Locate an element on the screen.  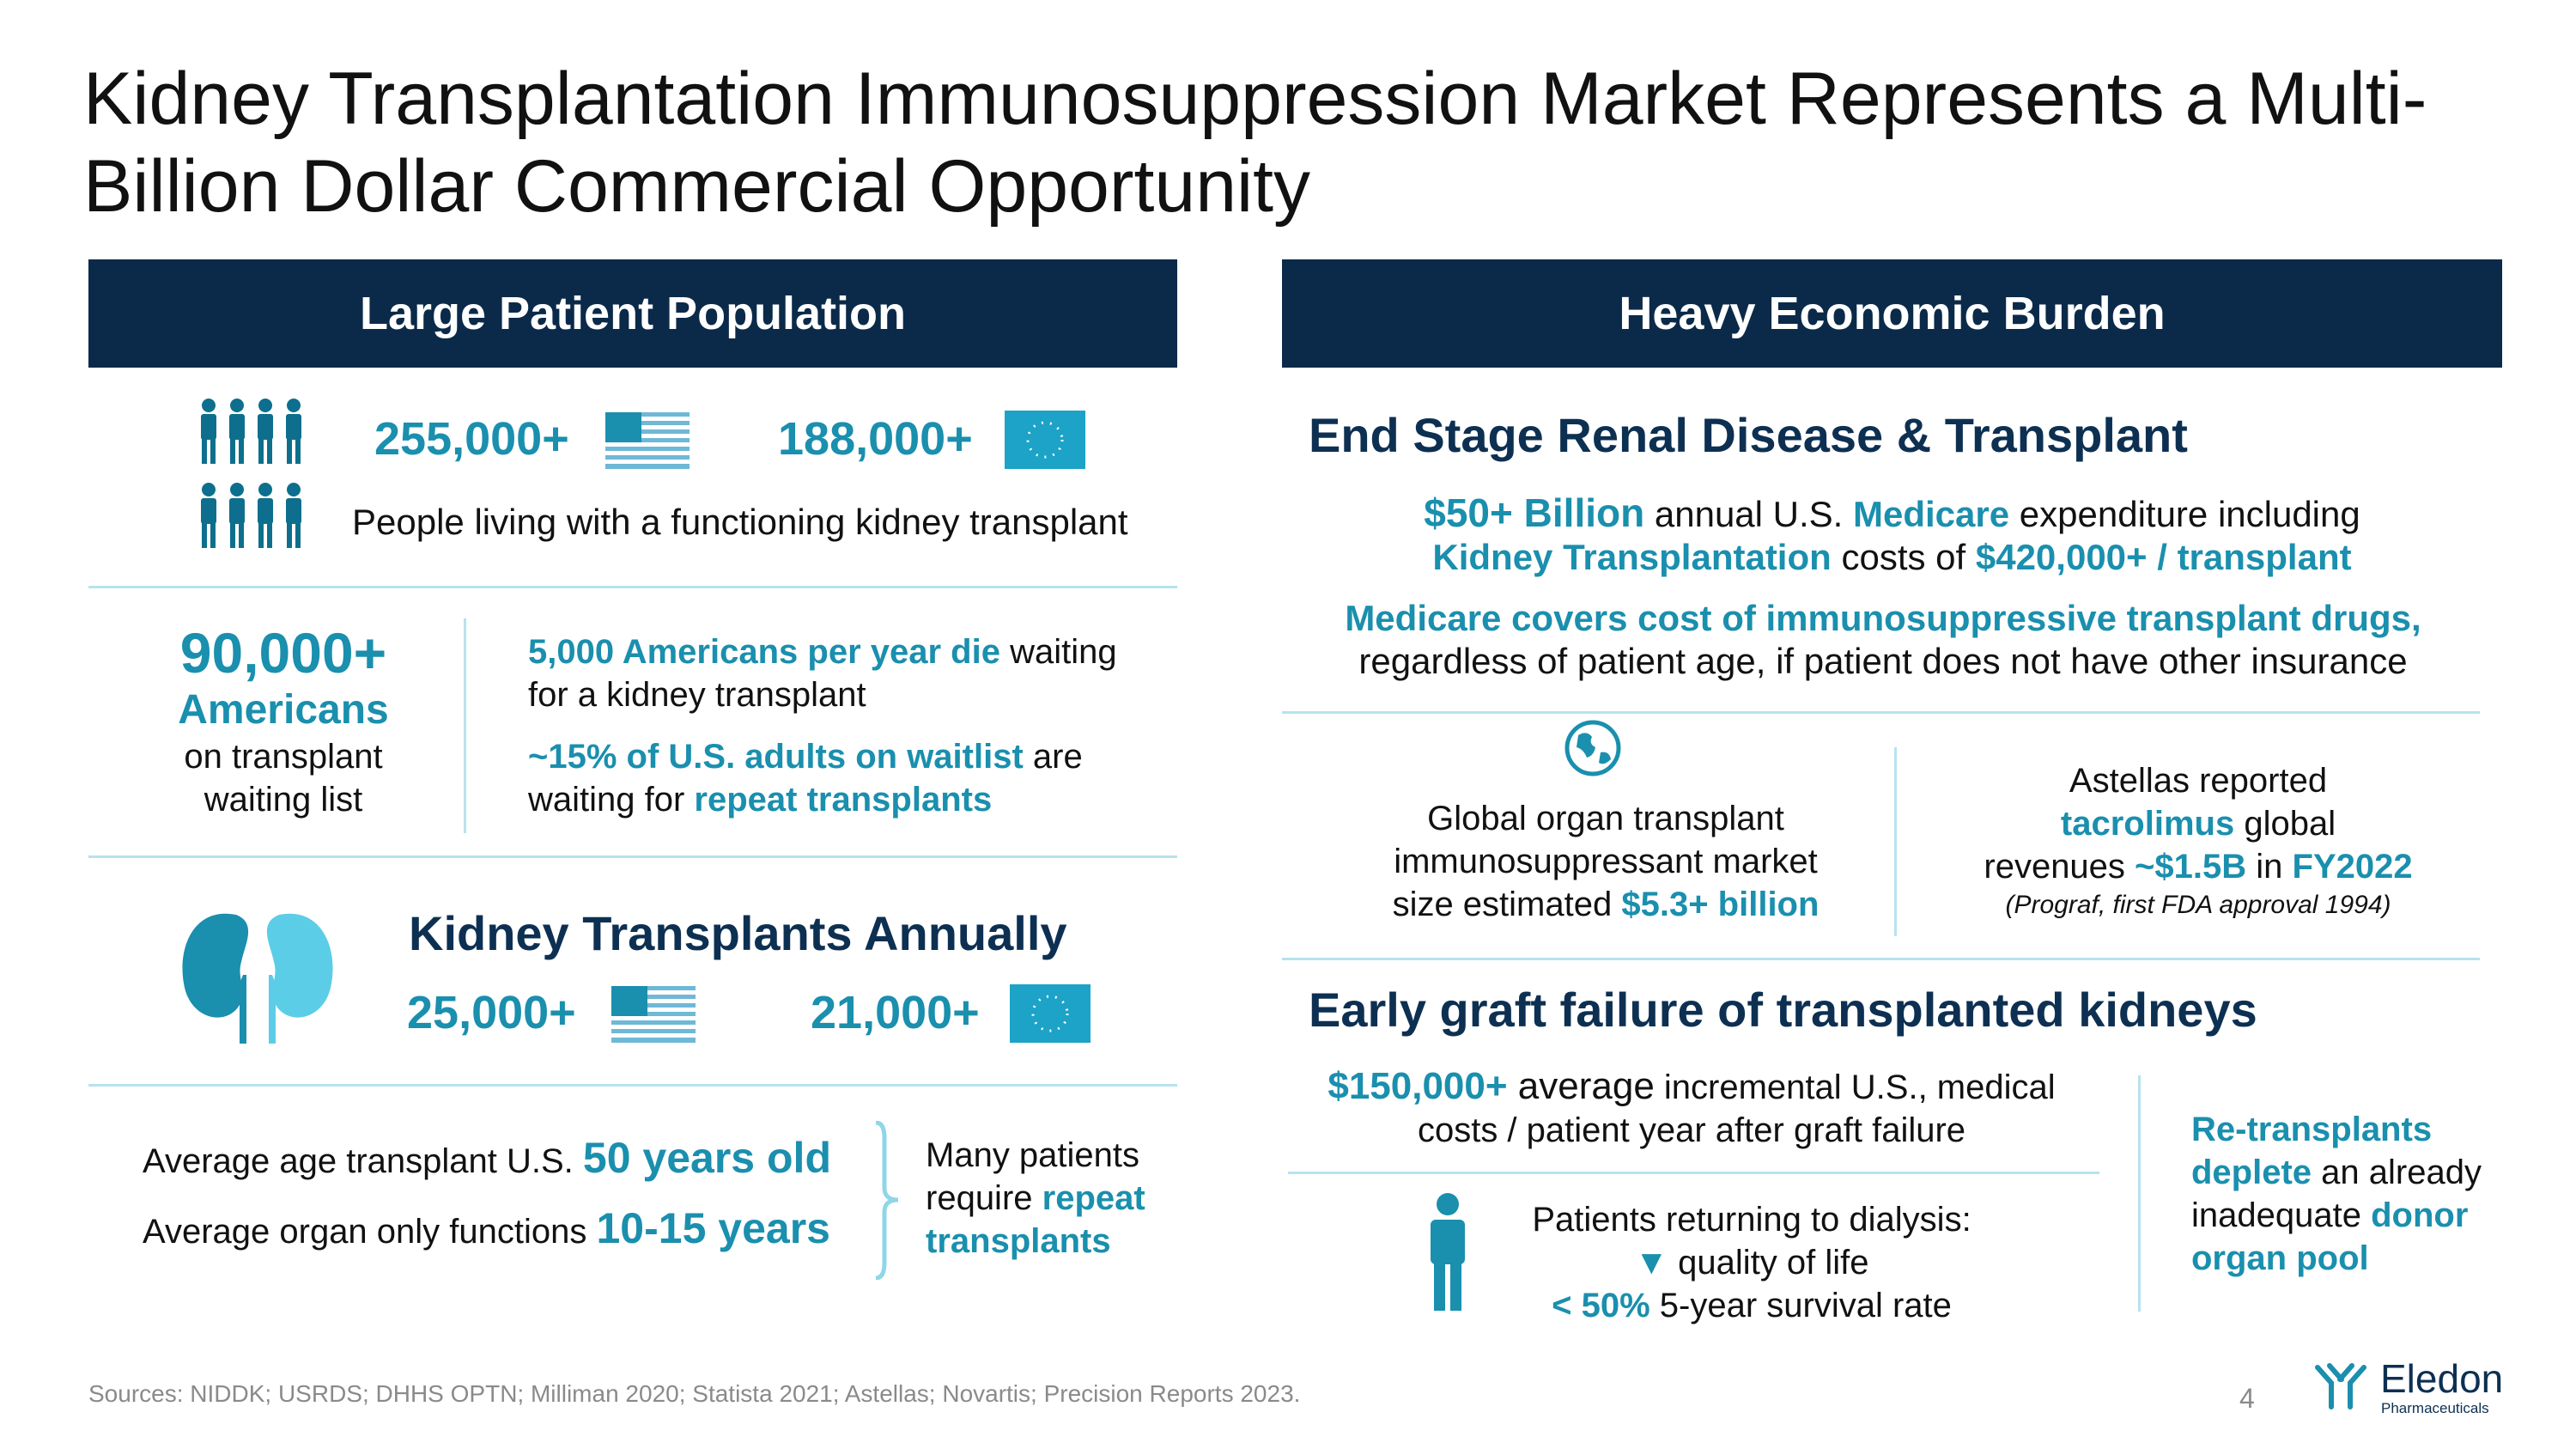
graft-cost-hl: $150,000+ is located at coordinates (1418, 1086).